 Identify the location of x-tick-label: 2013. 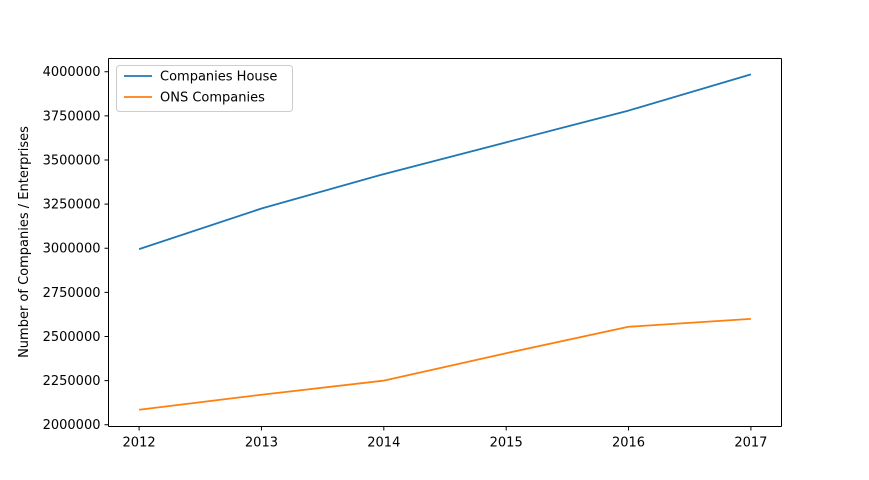
(261, 443).